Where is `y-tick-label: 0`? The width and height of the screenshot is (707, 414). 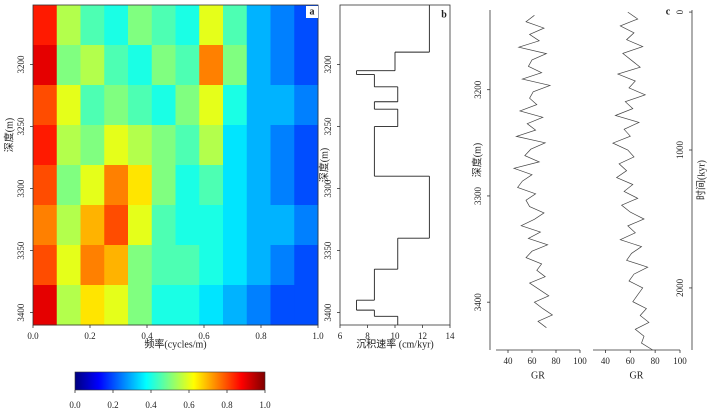
y-tick-label: 0 is located at coordinates (680, 11).